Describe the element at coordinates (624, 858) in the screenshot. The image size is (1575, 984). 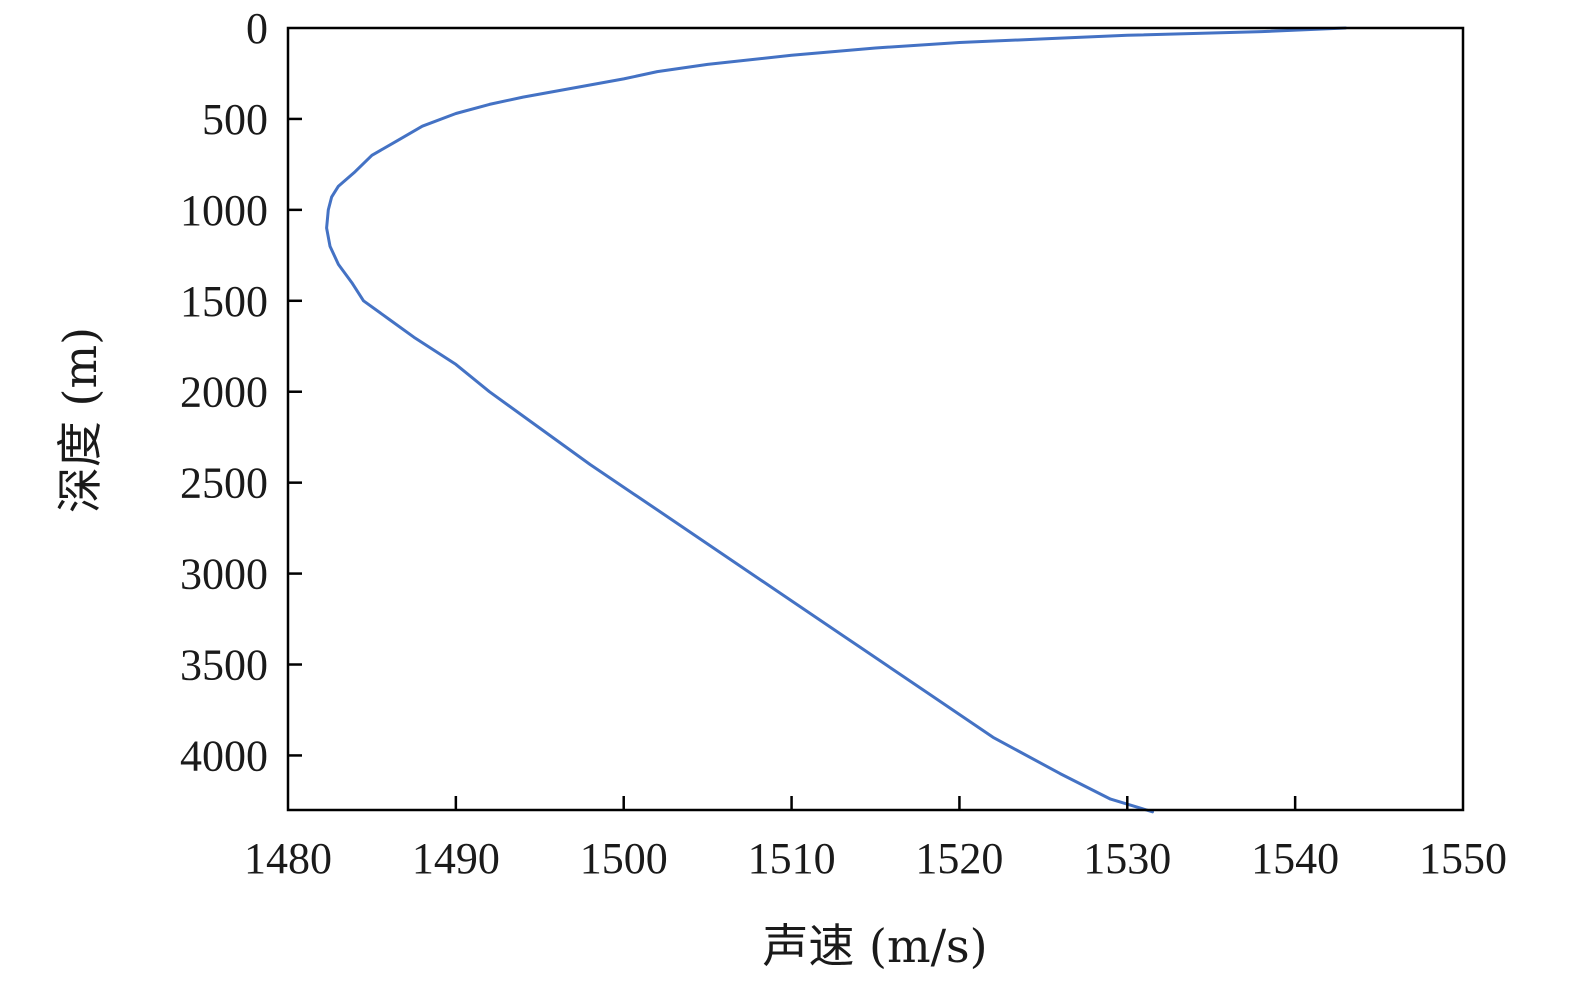
I see `x-tick-label: 1500` at that location.